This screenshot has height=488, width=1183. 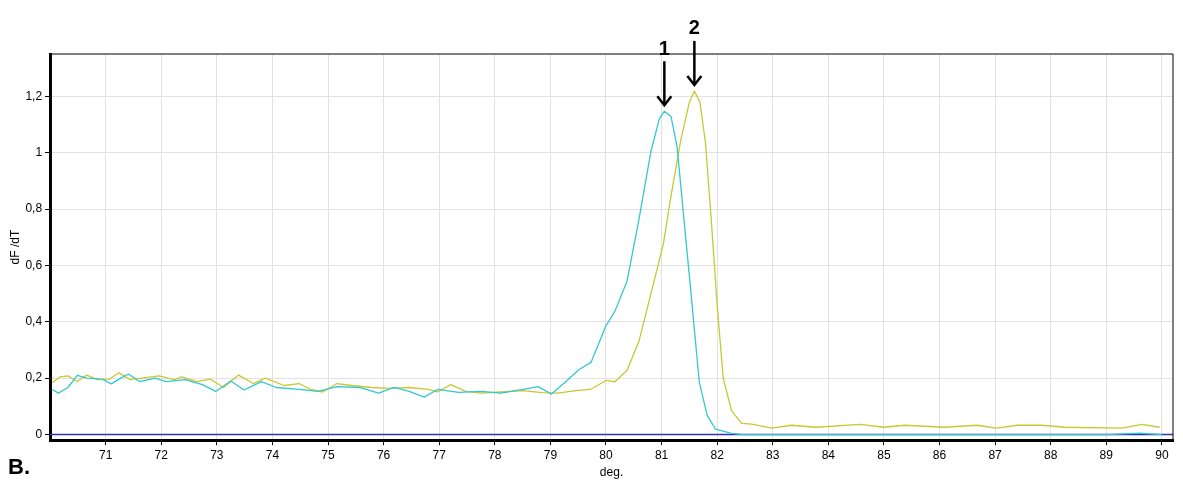 I want to click on y-tick-label: 0,4, so click(x=34, y=321).